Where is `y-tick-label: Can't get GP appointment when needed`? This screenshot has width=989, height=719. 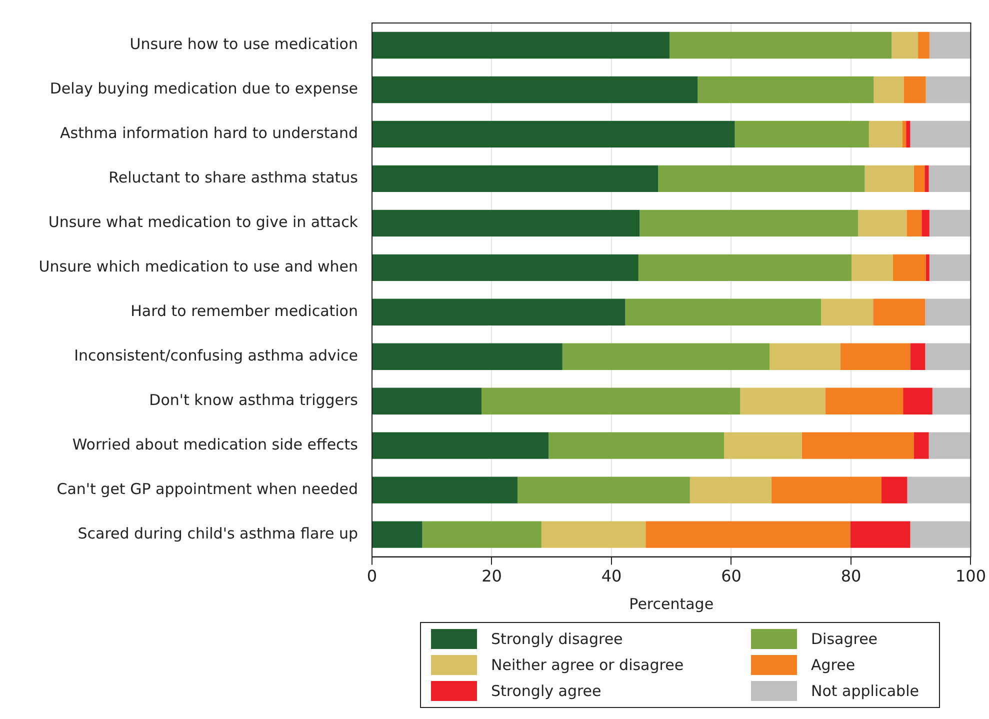
y-tick-label: Can't get GP appointment when needed is located at coordinates (207, 489).